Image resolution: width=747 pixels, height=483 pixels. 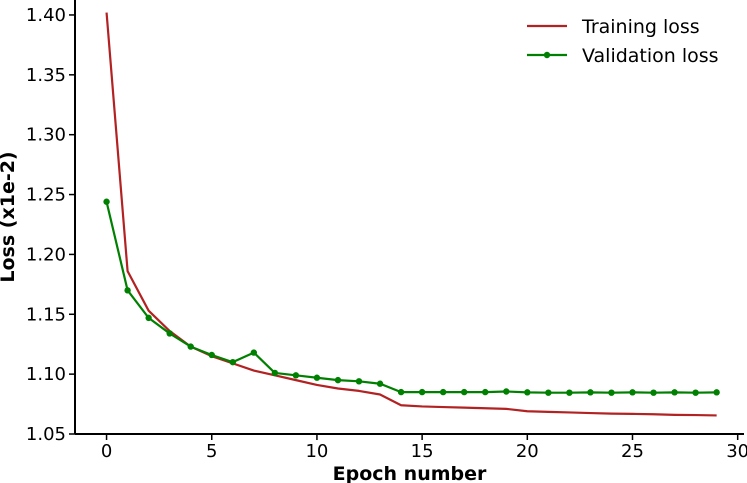 What do you see at coordinates (527, 451) in the screenshot?
I see `x-tick-label: 20` at bounding box center [527, 451].